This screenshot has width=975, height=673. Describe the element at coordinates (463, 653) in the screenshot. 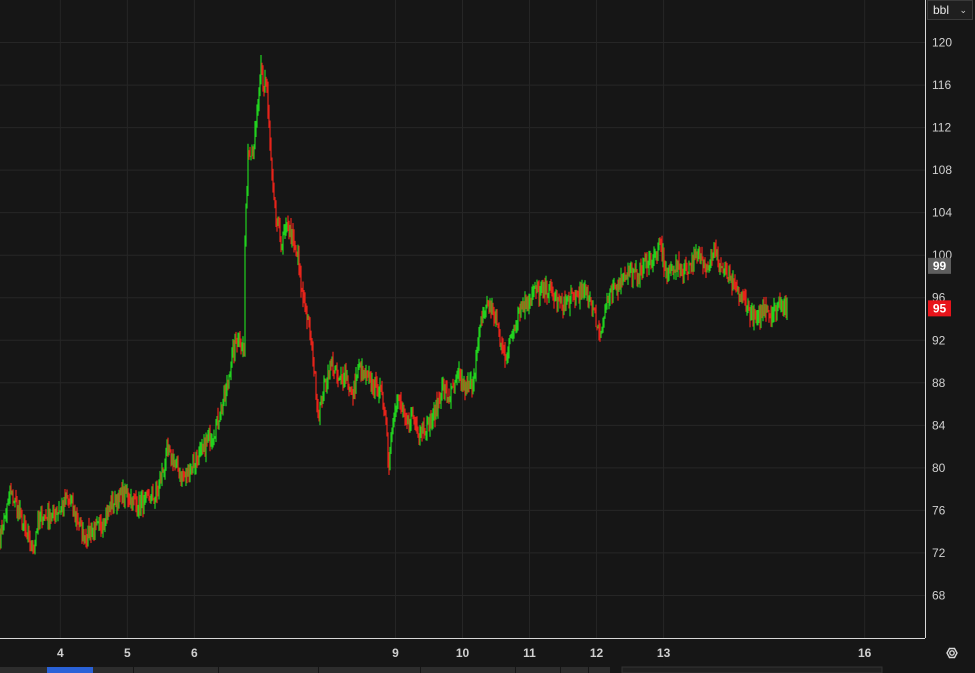

I see `x-tick-label: 10` at that location.